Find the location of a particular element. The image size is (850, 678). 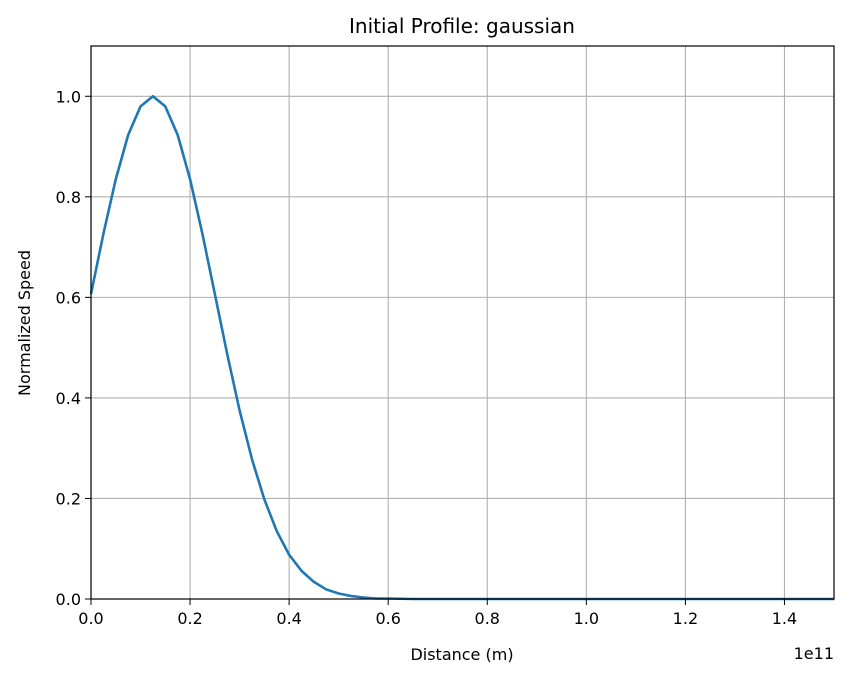

x-tick-label: 0.8 is located at coordinates (487, 618).